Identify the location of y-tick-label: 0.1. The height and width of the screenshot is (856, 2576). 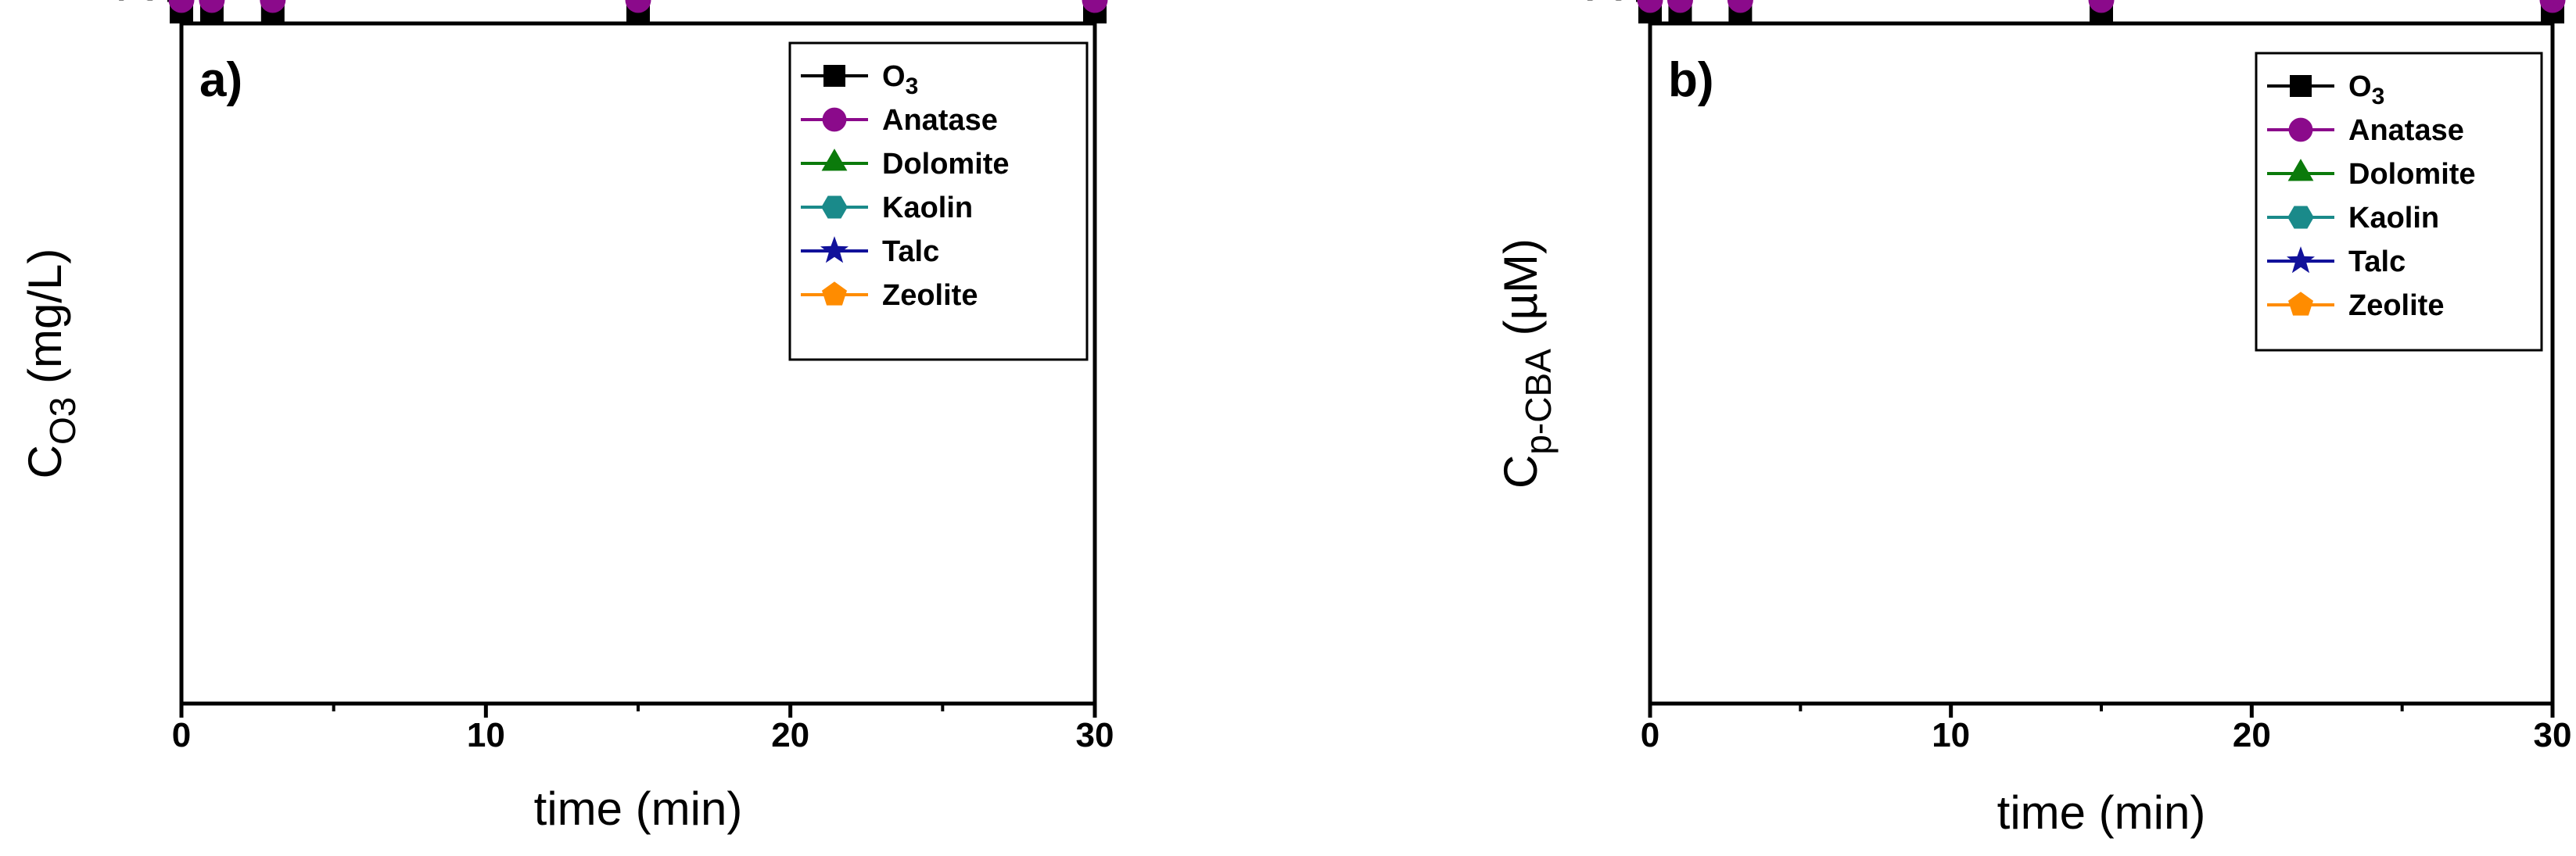
(1604, 4).